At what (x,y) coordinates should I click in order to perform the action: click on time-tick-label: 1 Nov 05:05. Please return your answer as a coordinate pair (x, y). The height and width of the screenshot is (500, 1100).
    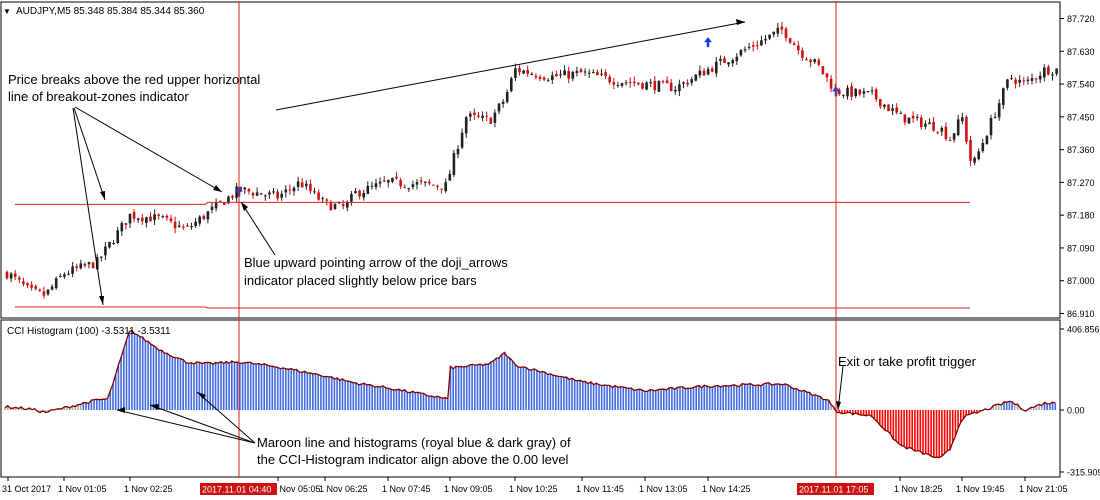
    Looking at the image, I should click on (296, 489).